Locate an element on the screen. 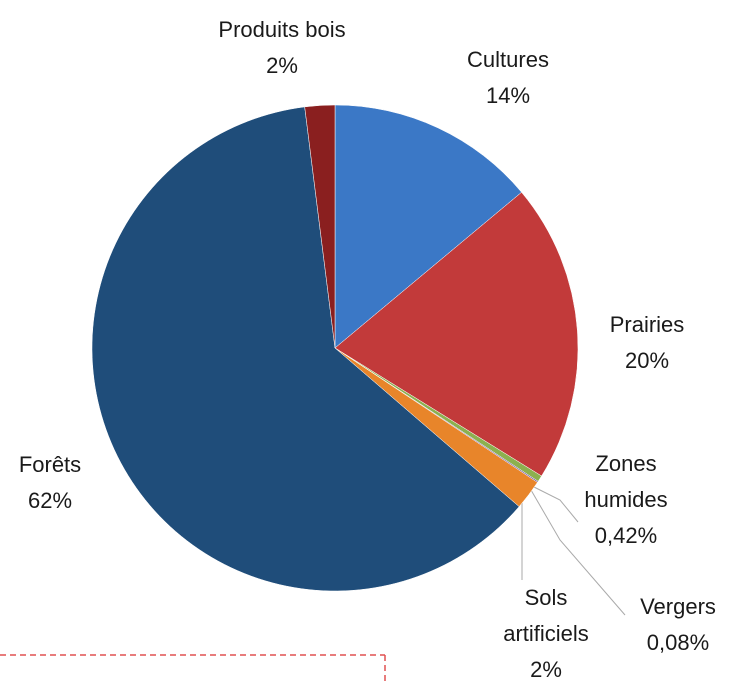 The width and height of the screenshot is (731, 688). category-label: Vergers is located at coordinates (678, 606).